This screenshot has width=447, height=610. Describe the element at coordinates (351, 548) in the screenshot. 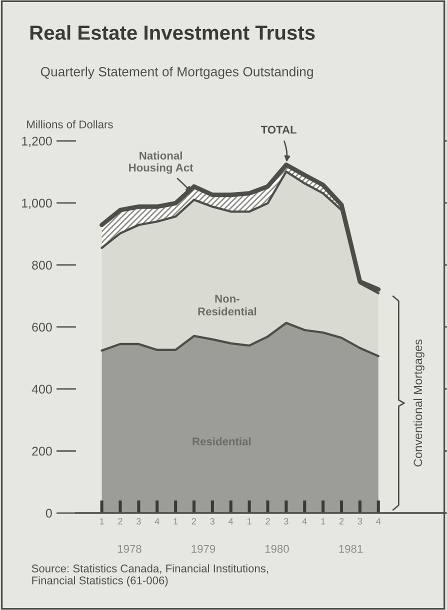

I see `text: 1981` at that location.